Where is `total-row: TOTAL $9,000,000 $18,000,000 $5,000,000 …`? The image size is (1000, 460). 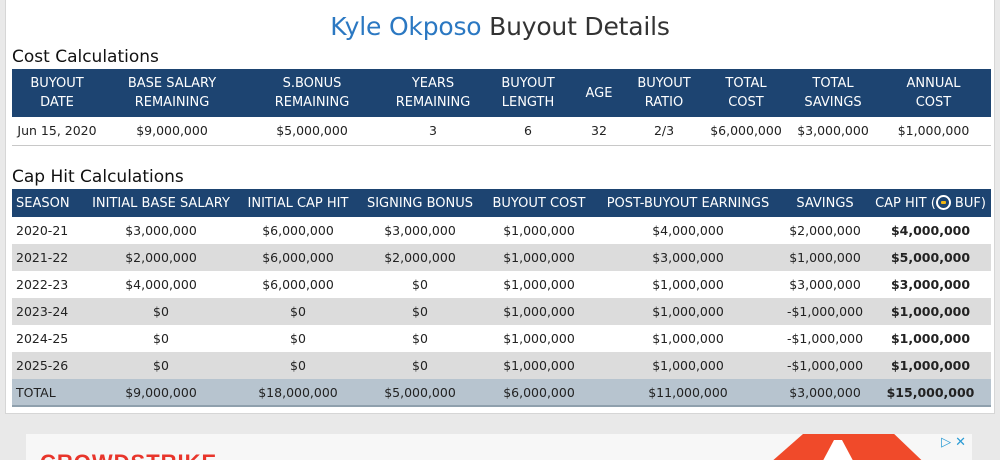 total-row: TOTAL $9,000,000 $18,000,000 $5,000,000 … is located at coordinates (501, 393).